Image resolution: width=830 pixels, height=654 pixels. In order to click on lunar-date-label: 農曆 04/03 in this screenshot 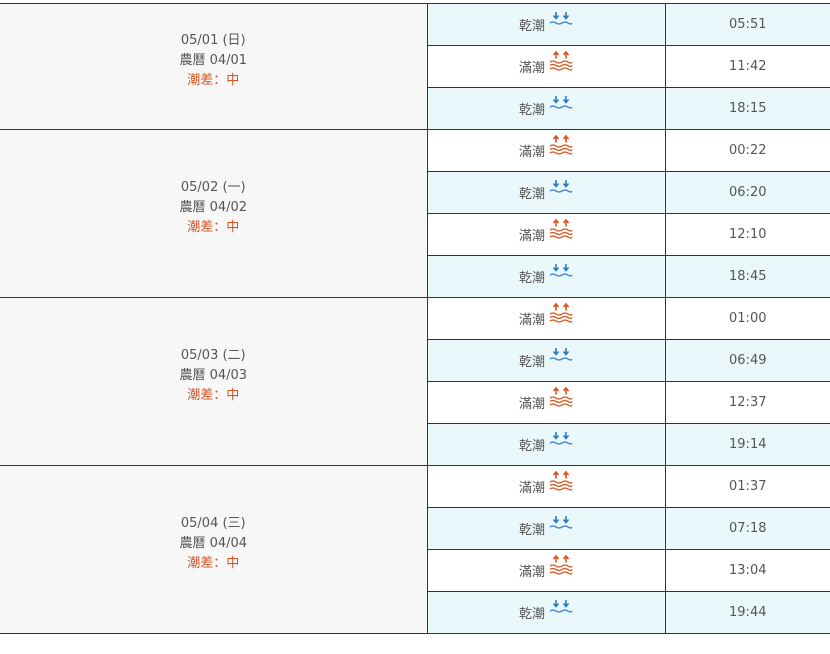, I will do `click(213, 375)`.